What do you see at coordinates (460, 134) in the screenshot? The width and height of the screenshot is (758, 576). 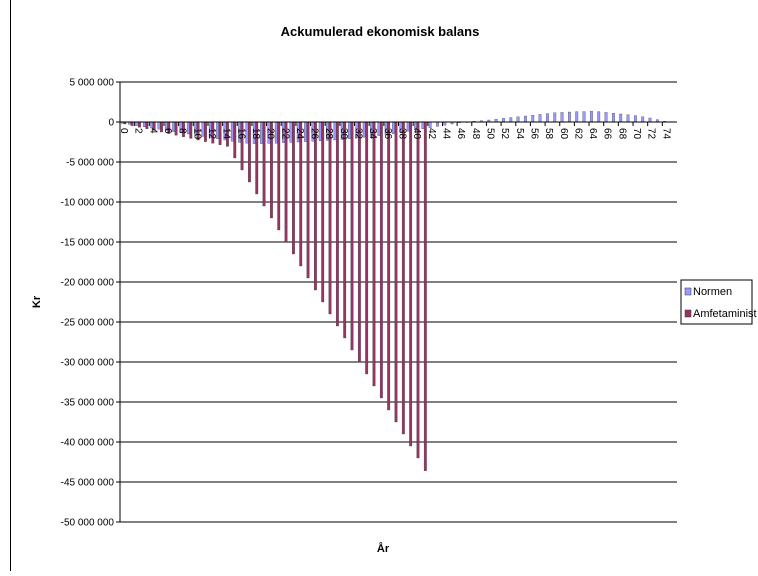 I see `x-tick-label: 46` at bounding box center [460, 134].